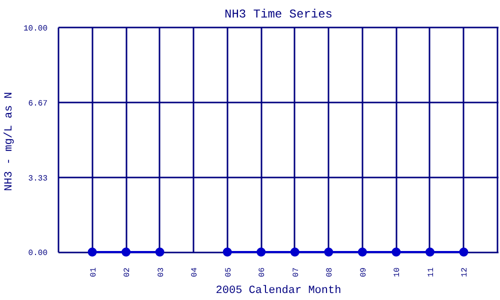 Image resolution: width=500 pixels, height=300 pixels. Describe the element at coordinates (278, 15) in the screenshot. I see `chart-title: NH3 Time Series` at that location.